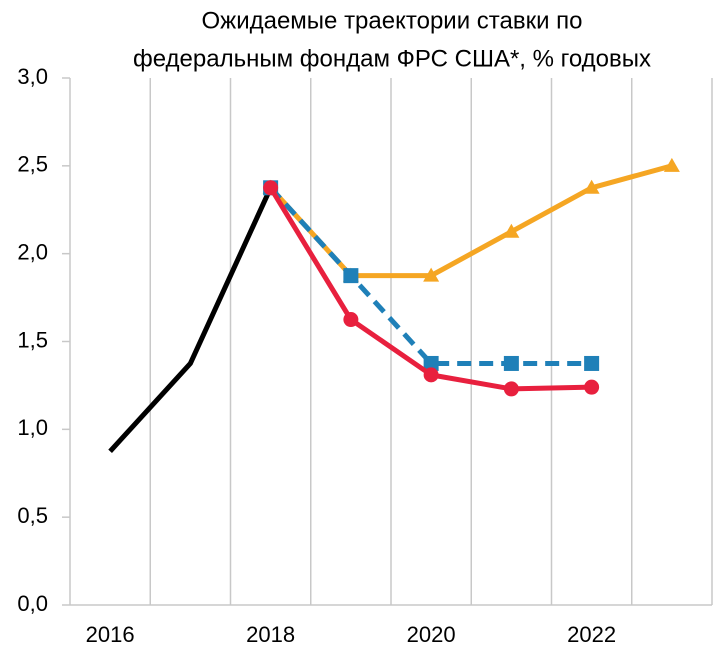  What do you see at coordinates (110, 634) in the screenshot?
I see `x-tick-label: 2016` at bounding box center [110, 634].